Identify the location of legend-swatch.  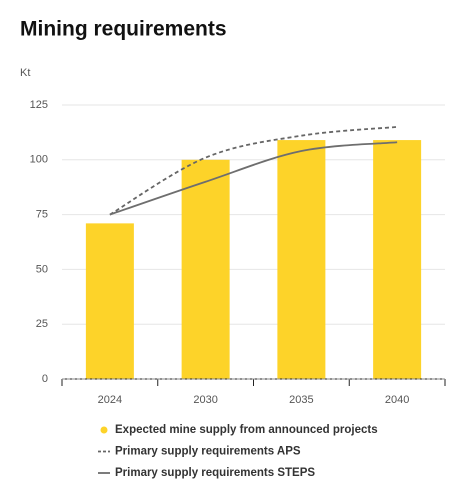
(104, 430).